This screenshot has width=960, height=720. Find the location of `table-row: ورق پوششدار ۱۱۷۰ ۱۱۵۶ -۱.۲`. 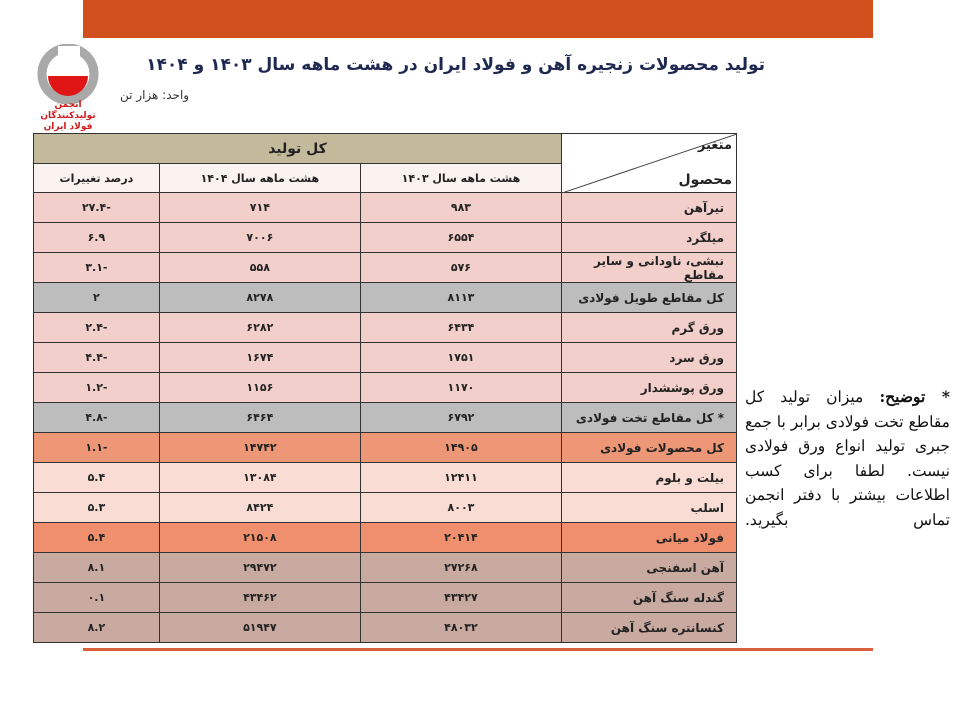

table-row: ورق پوششدار ۱۱۷۰ ۱۱۵۶ -۱.۲ is located at coordinates (385, 387).